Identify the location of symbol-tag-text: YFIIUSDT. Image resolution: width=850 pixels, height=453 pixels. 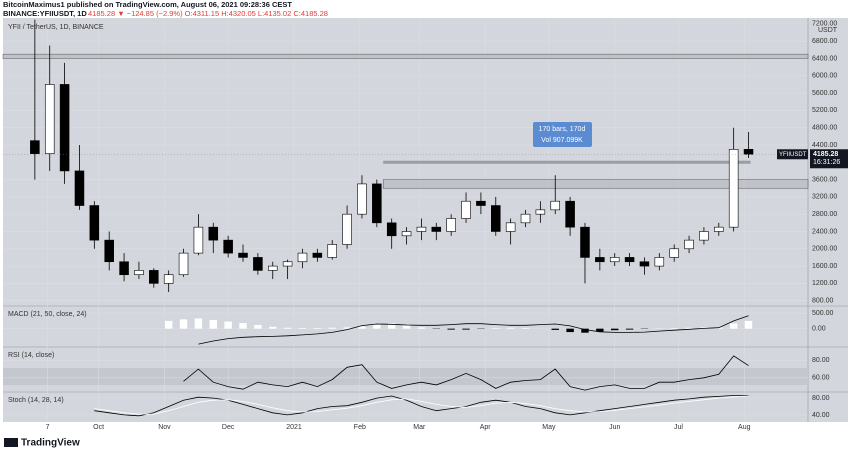
(793, 155).